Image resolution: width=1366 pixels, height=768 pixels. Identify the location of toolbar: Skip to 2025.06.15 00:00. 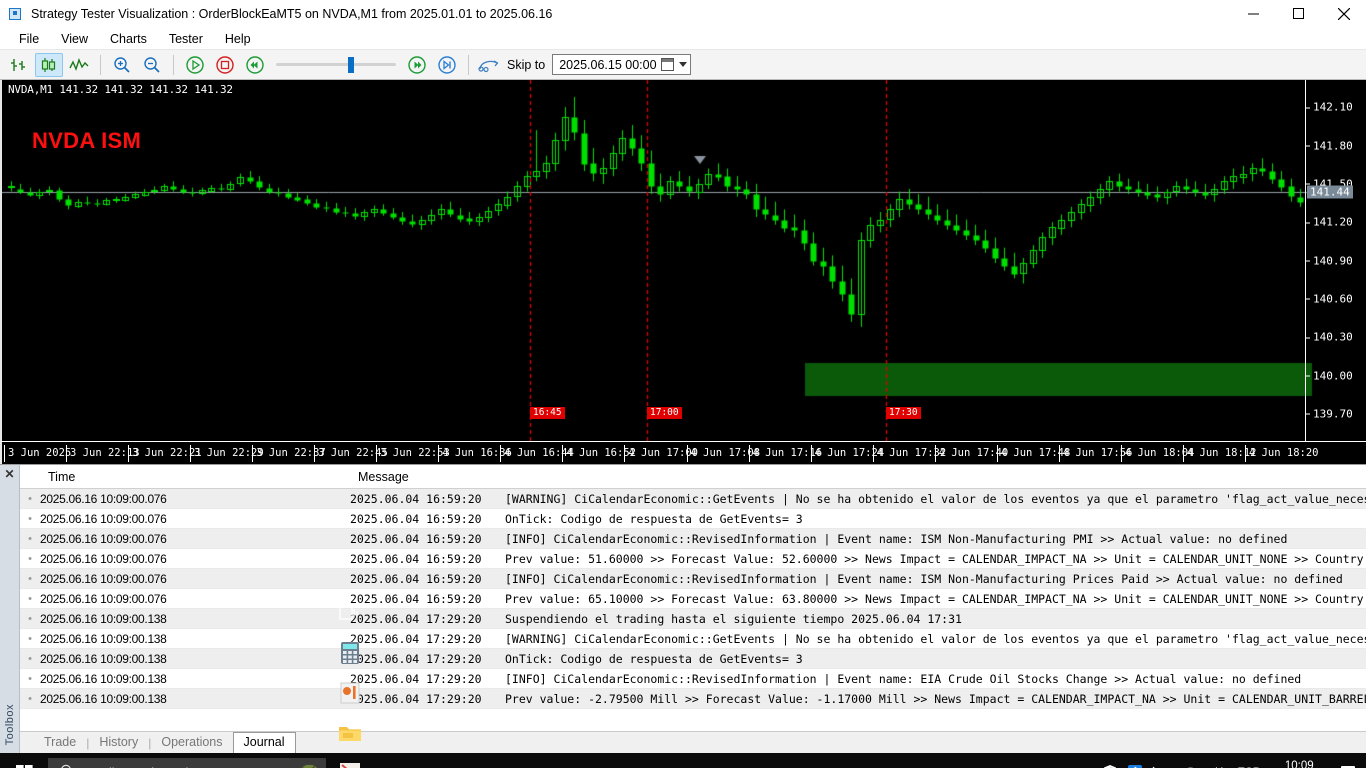
(683, 65).